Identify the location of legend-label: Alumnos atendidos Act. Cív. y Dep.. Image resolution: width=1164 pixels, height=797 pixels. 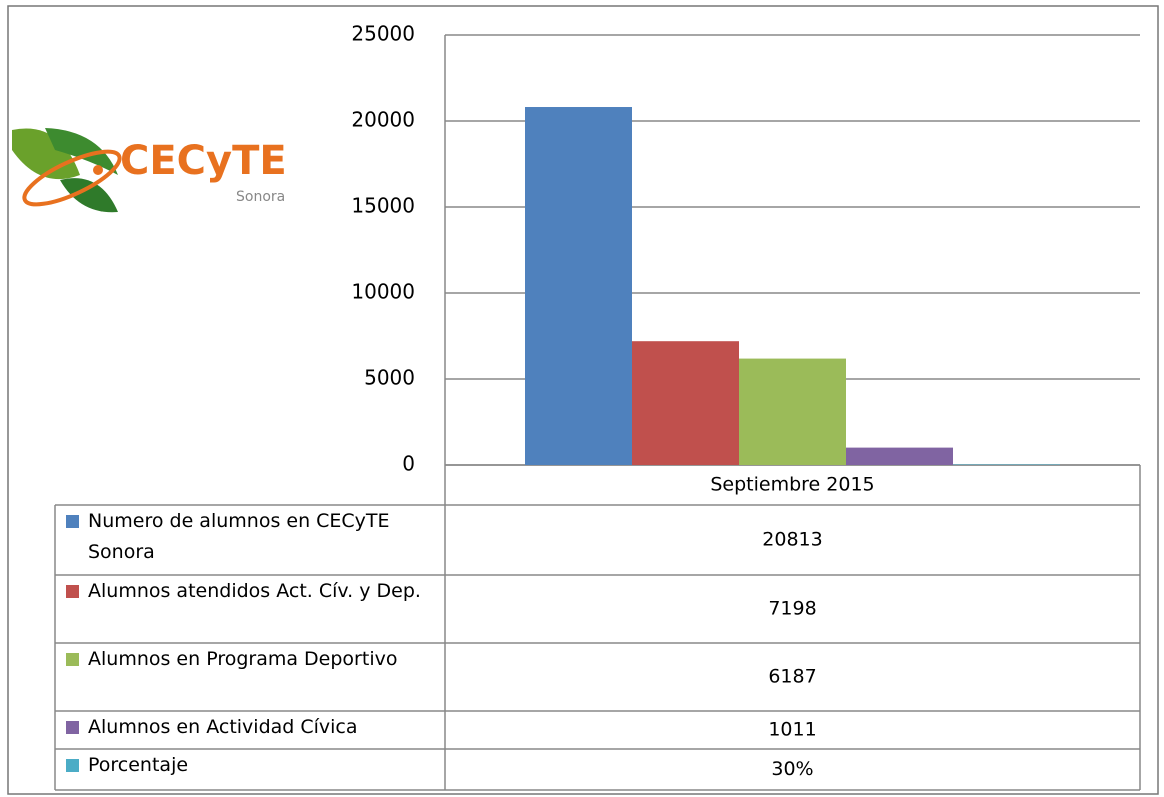
(254, 591).